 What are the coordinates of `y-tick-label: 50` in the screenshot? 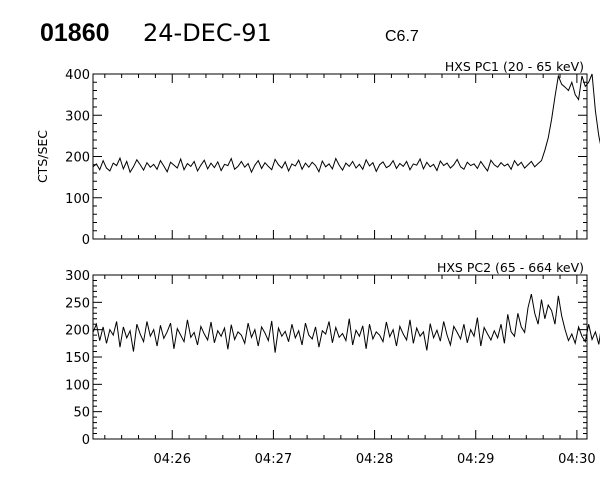 It's located at (81, 413).